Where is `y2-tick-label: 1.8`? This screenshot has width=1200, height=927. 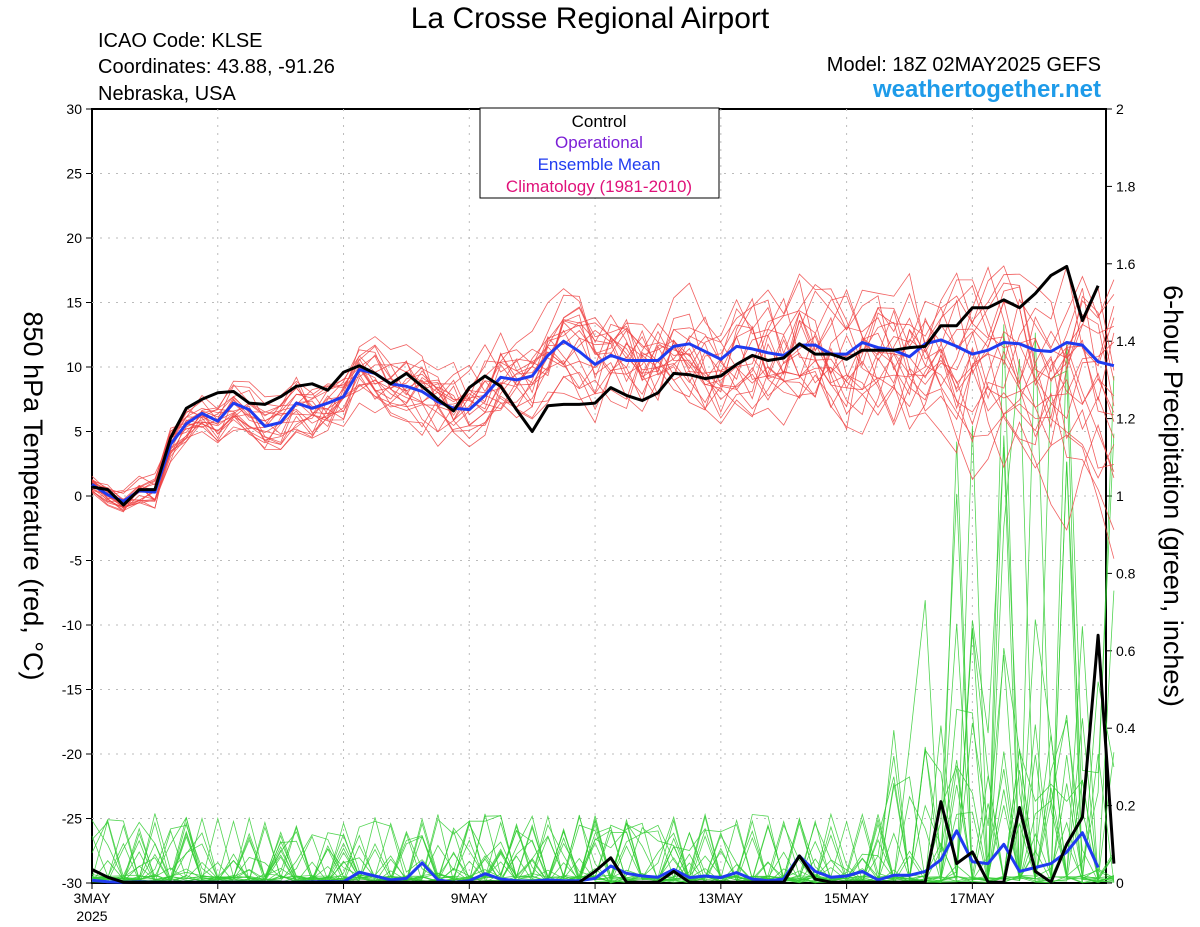 y2-tick-label: 1.8 is located at coordinates (1126, 186).